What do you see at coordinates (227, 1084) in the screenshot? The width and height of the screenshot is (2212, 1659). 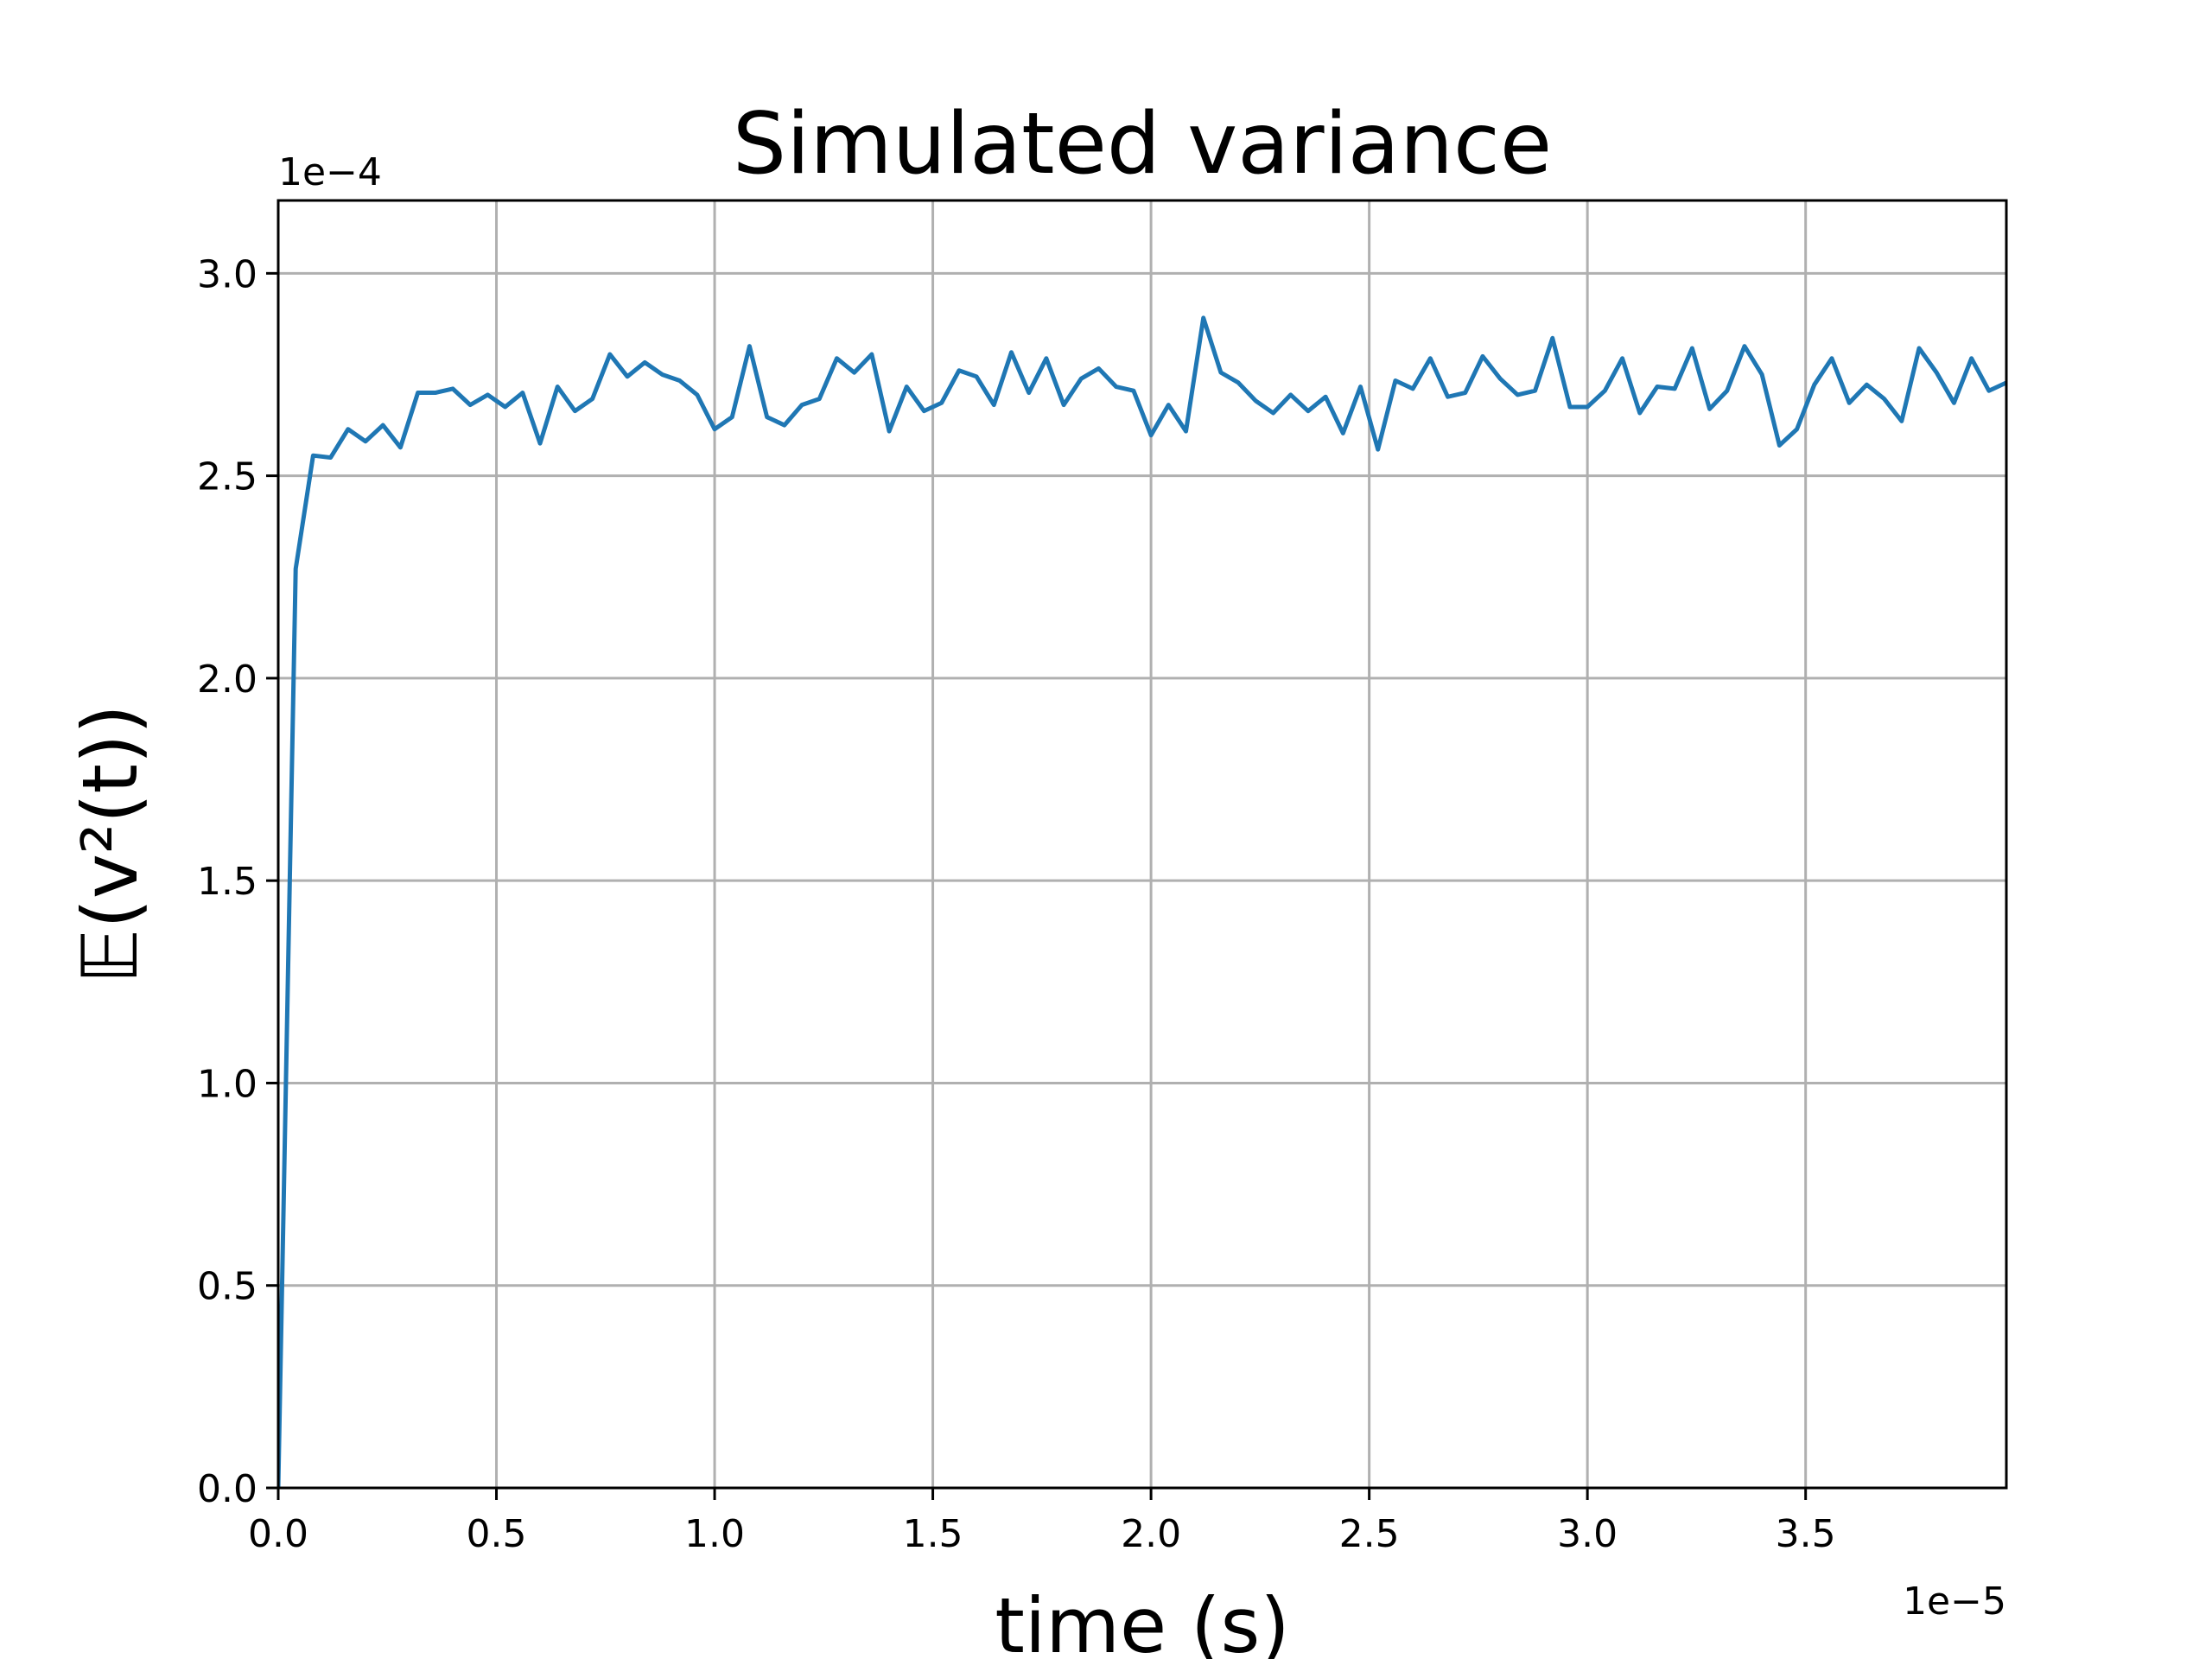 I see `y-tick-label: 1.0` at bounding box center [227, 1084].